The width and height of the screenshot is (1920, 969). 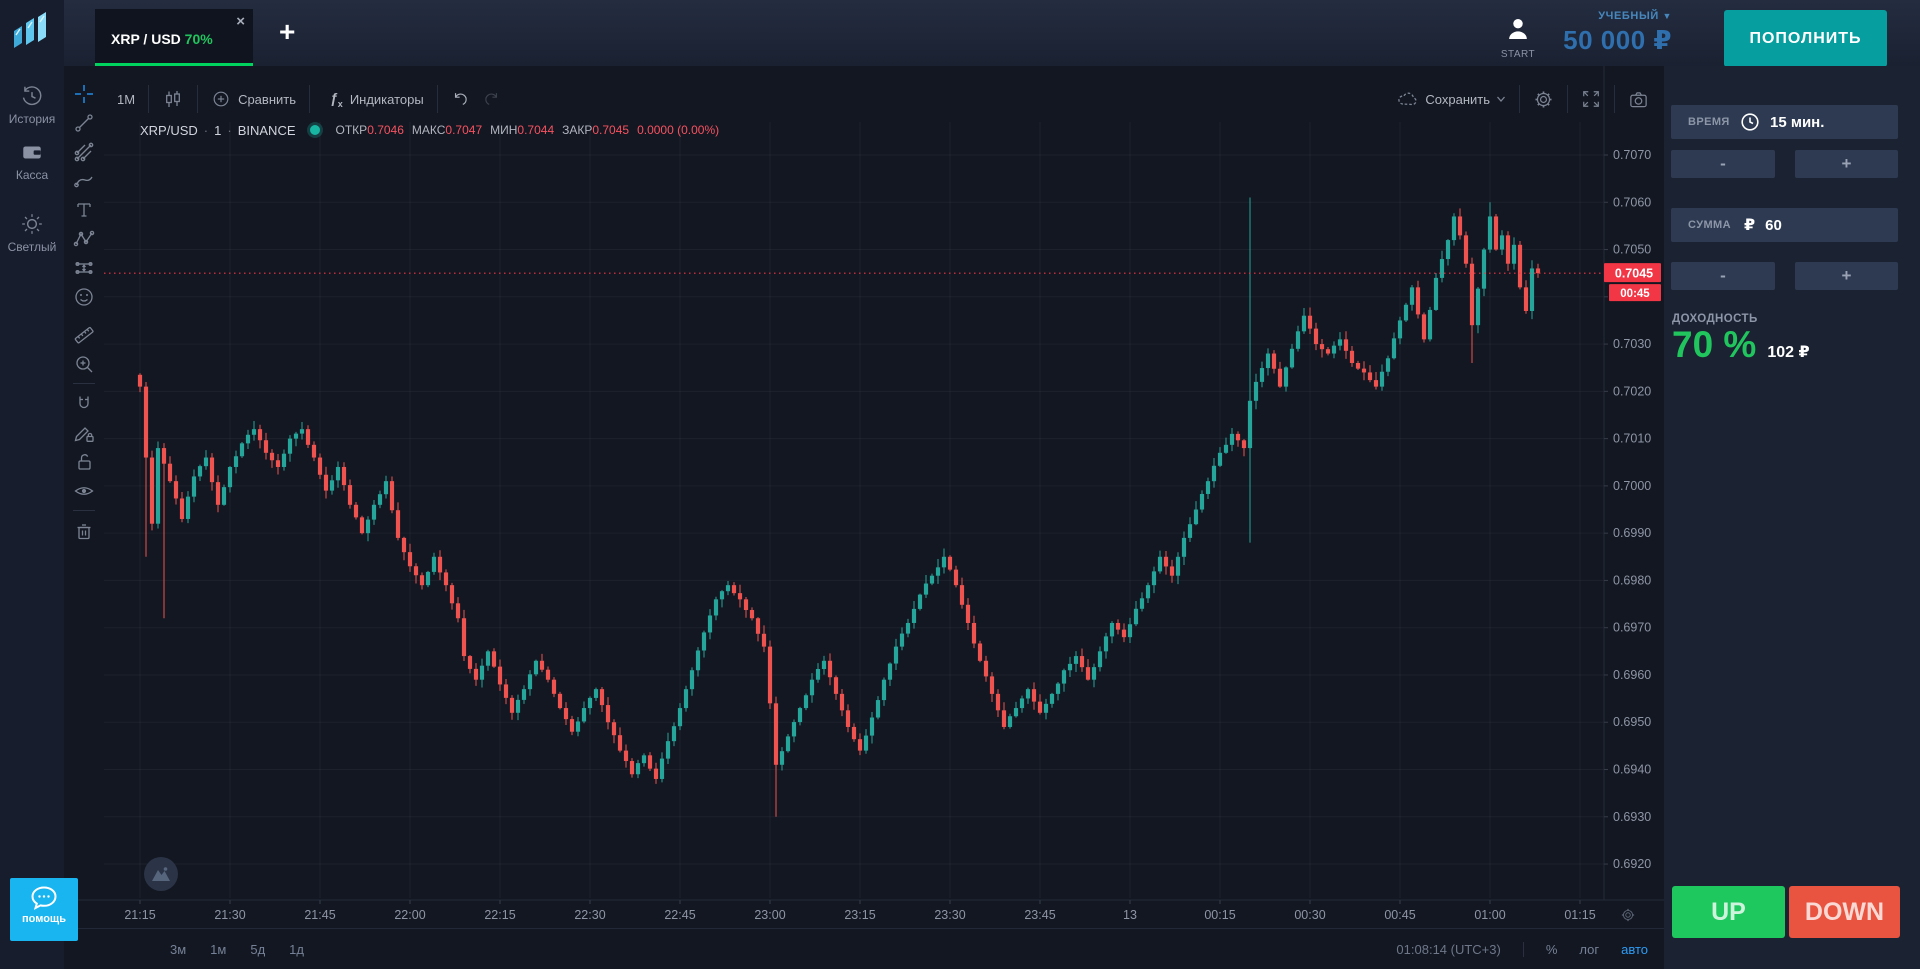 What do you see at coordinates (84, 296) in the screenshot?
I see `emoji-tool-icon` at bounding box center [84, 296].